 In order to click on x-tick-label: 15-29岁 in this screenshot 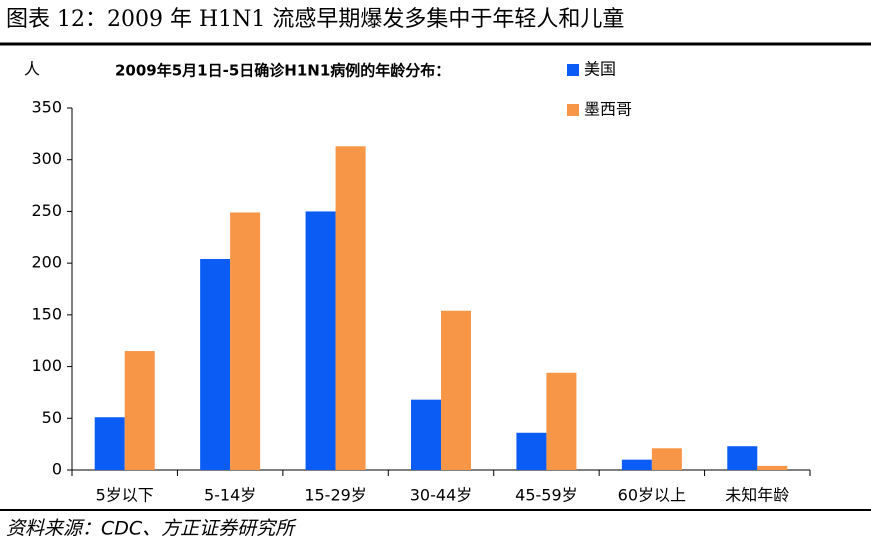, I will do `click(335, 495)`.